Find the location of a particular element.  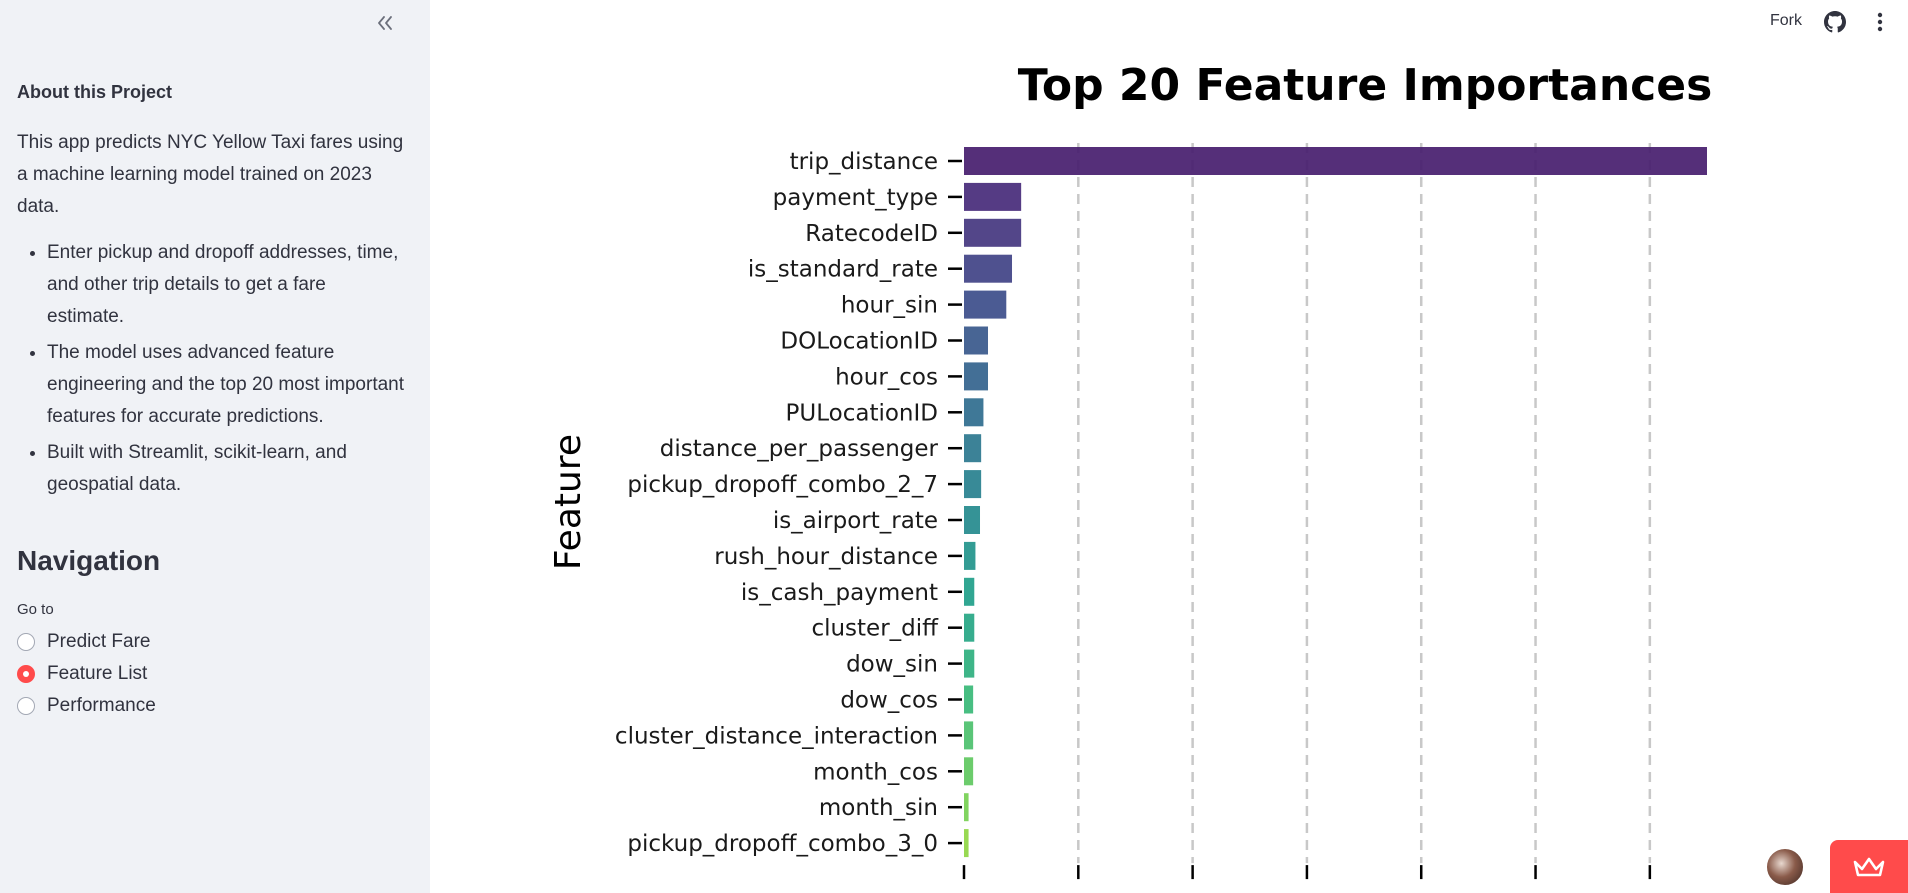

chart-title: Top 20 Feature Importances is located at coordinates (1365, 85).